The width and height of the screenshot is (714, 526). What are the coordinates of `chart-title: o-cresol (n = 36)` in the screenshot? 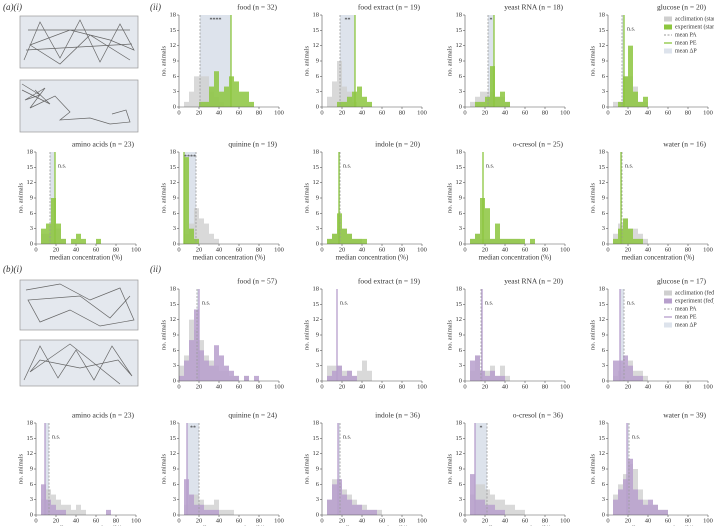 It's located at (538, 415).